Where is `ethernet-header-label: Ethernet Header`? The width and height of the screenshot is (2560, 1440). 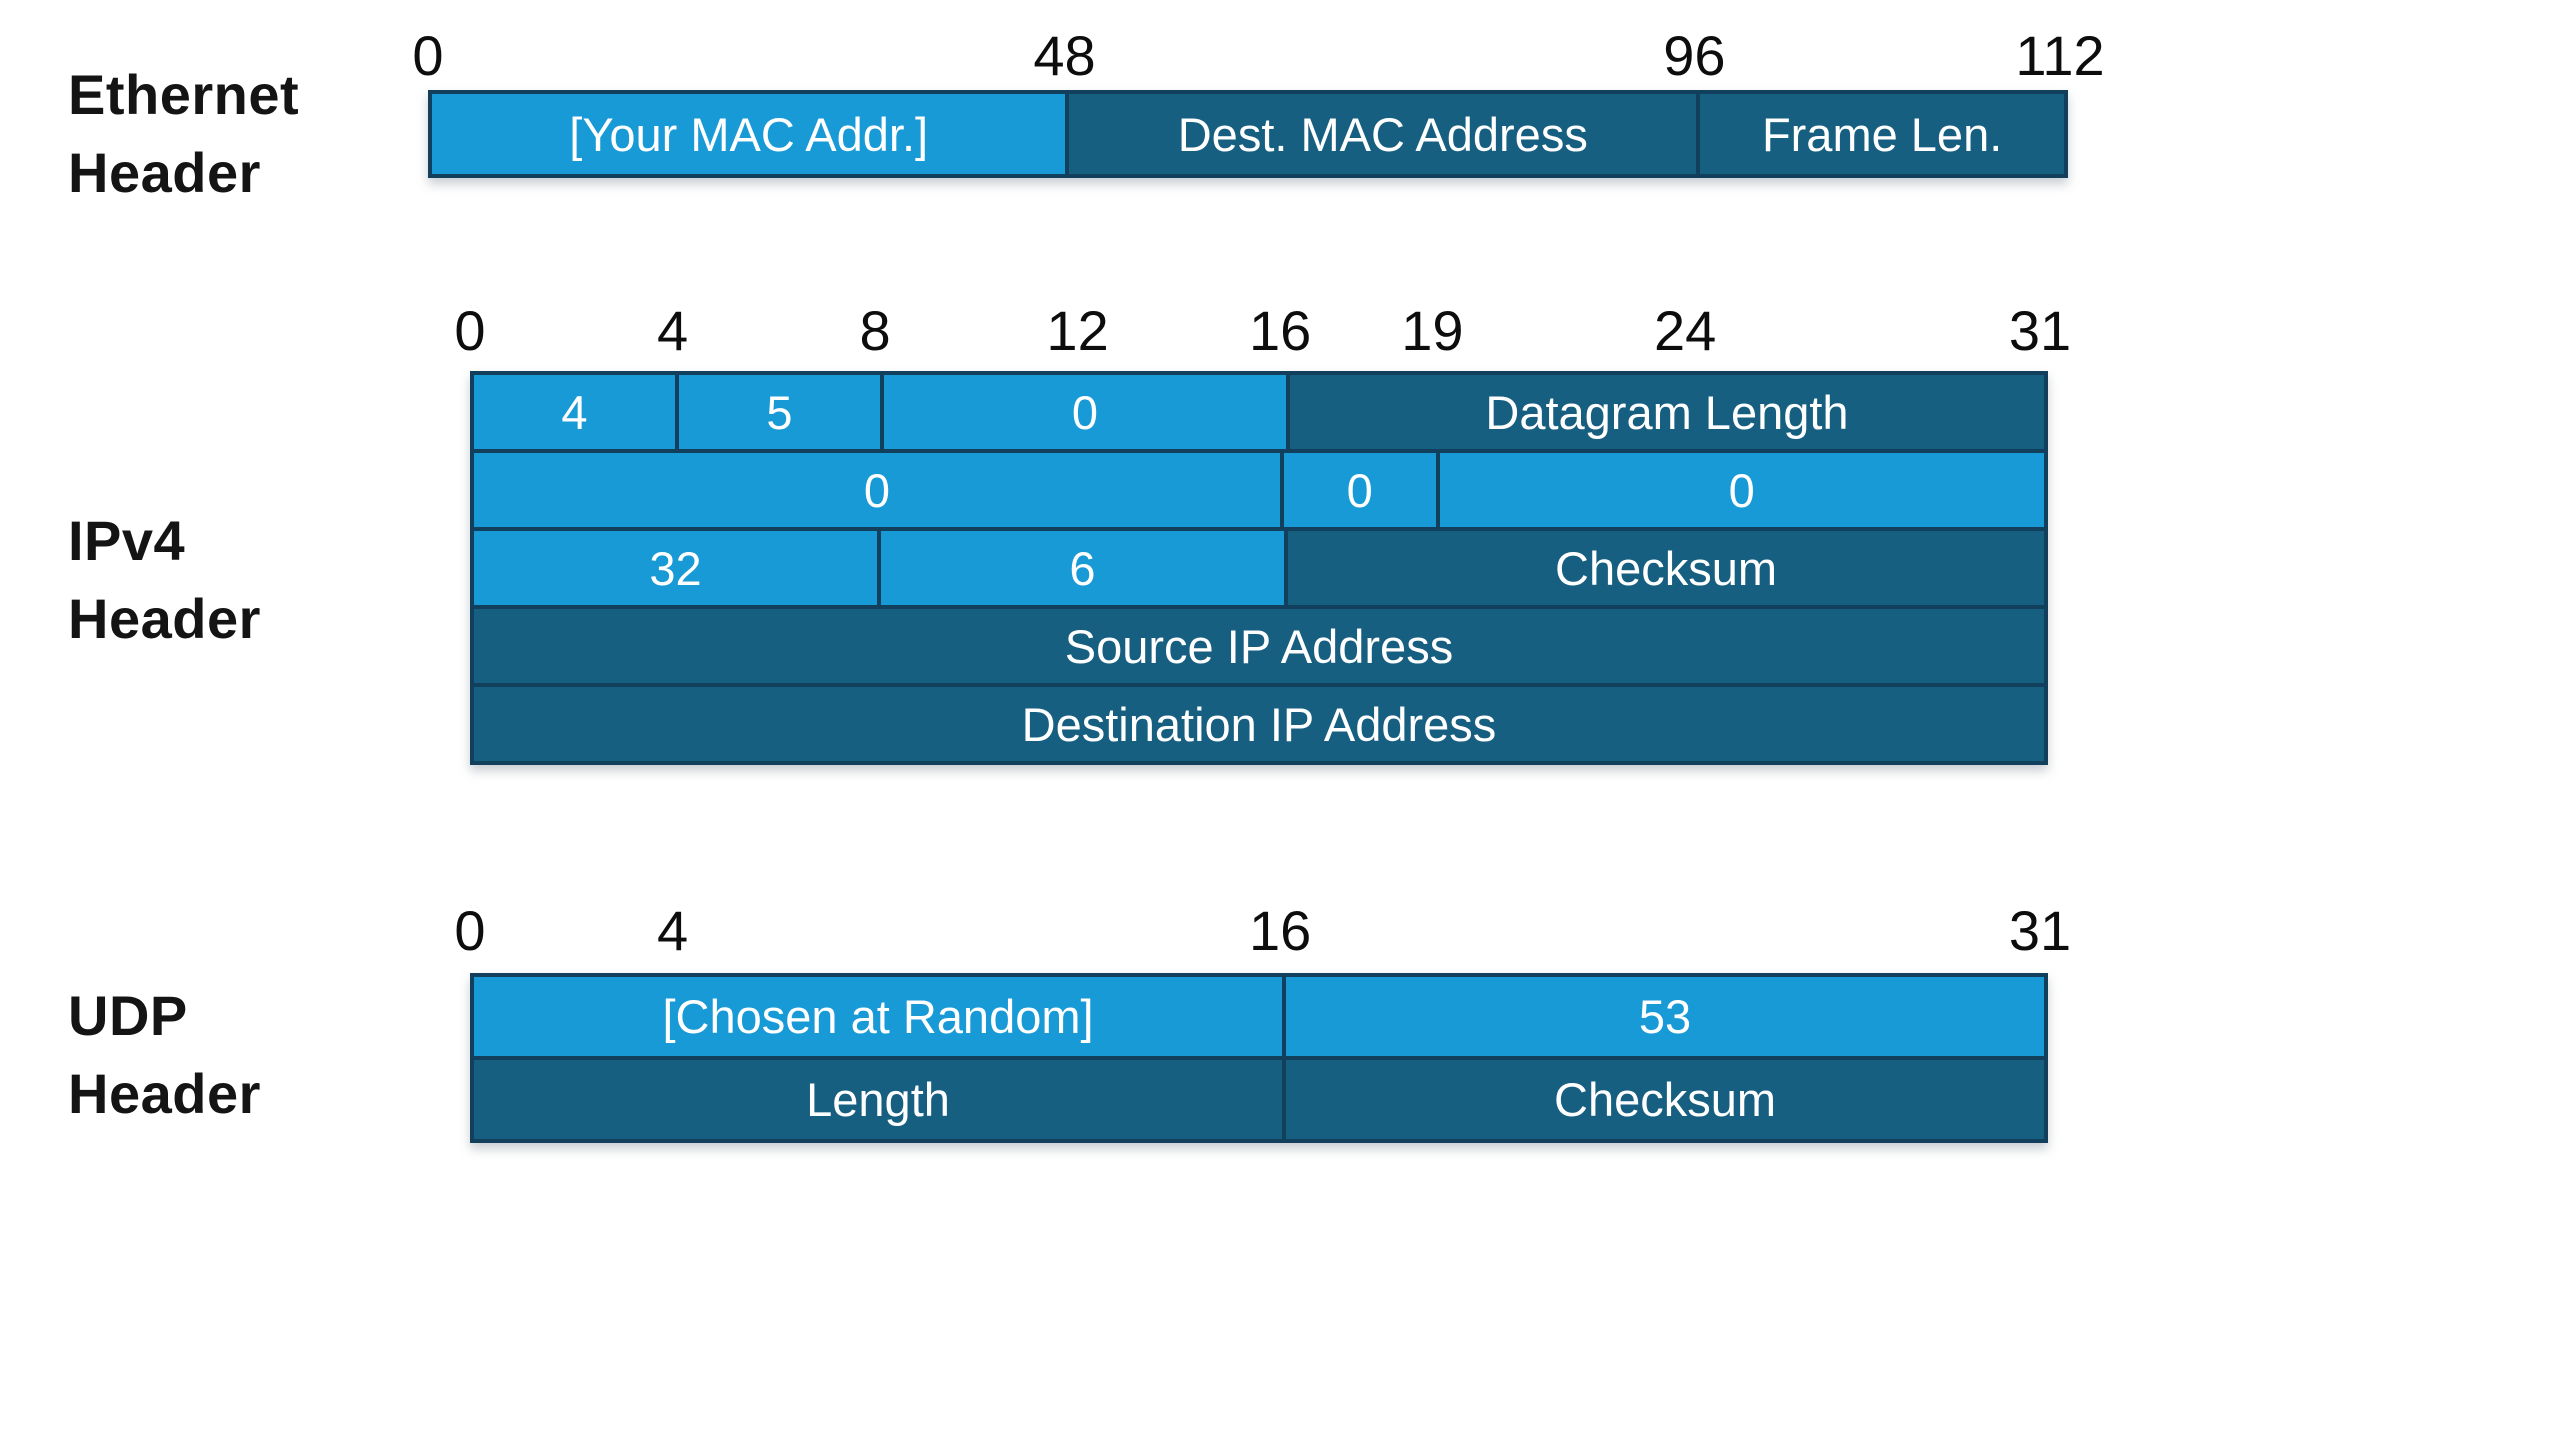
ethernet-header-label: Ethernet Header is located at coordinates (183, 134).